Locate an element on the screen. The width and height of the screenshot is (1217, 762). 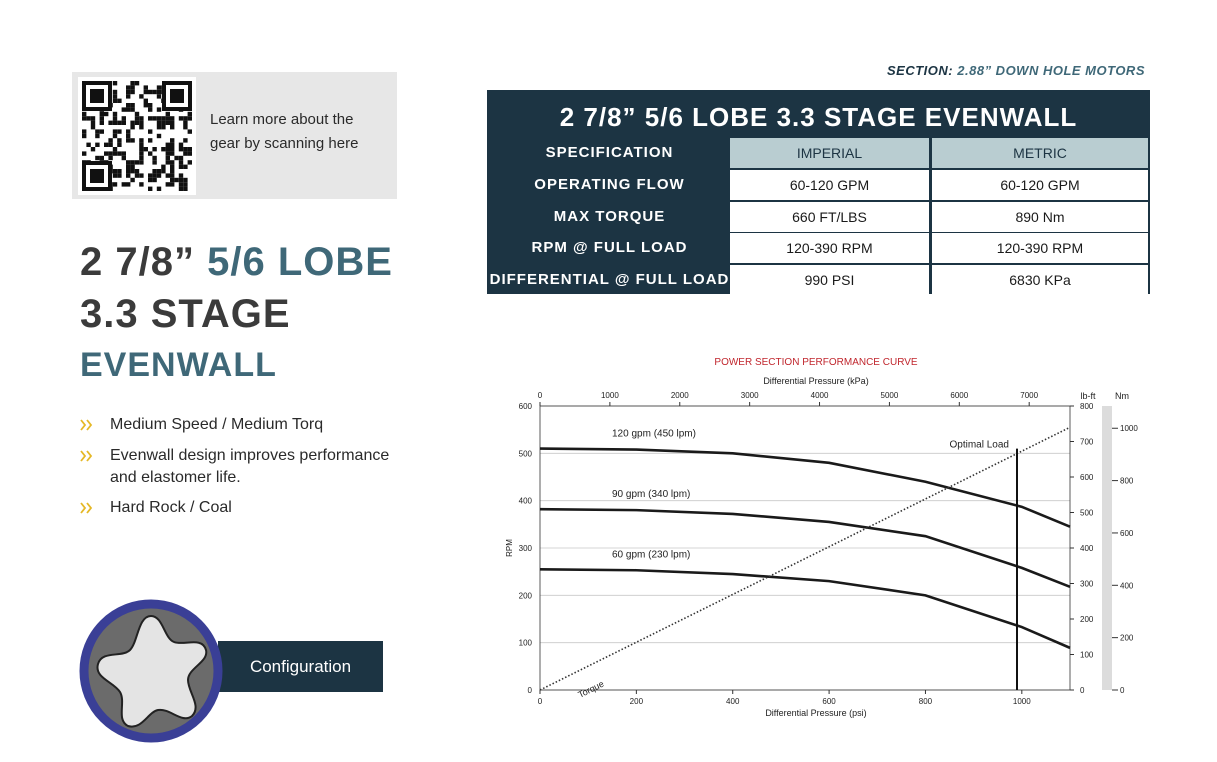
product-title: 2 7/8” 5/6 LOBE is located at coordinates (236, 262).